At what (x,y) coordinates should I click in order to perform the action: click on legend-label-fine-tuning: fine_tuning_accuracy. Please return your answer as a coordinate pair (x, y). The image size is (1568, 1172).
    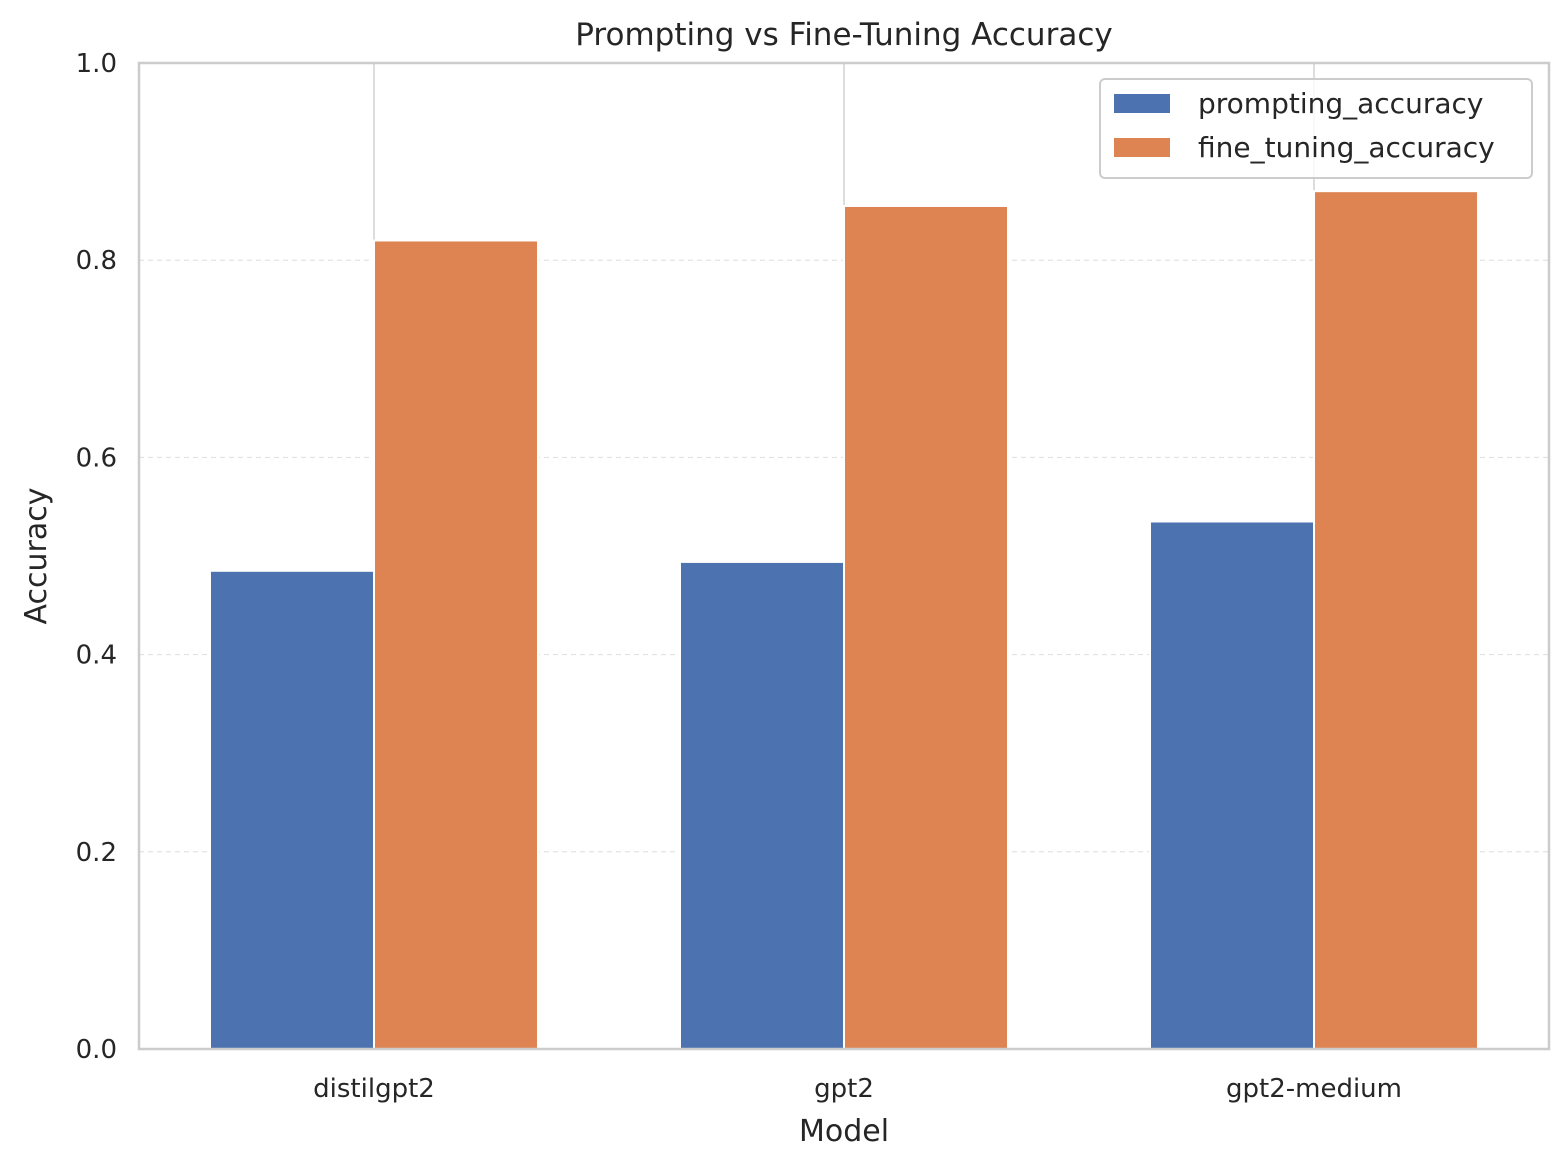
    Looking at the image, I should click on (1346, 147).